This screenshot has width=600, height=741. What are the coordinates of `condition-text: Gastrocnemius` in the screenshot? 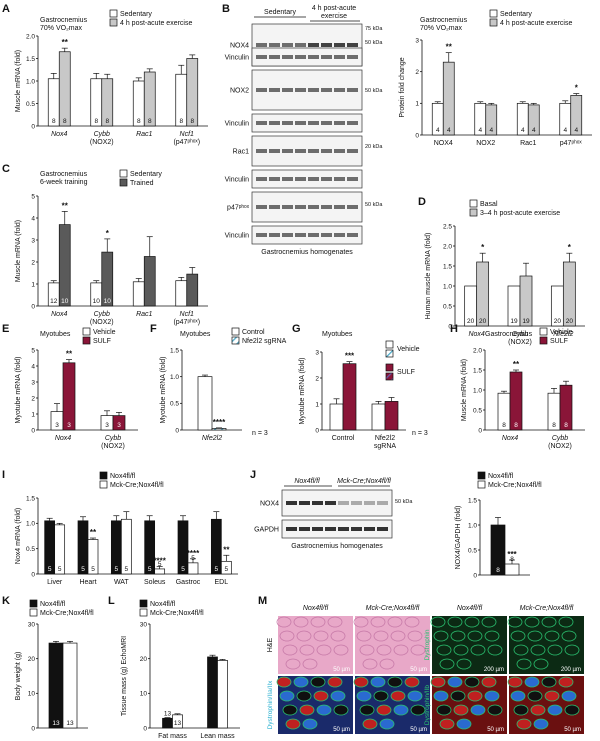 It's located at (509, 334).